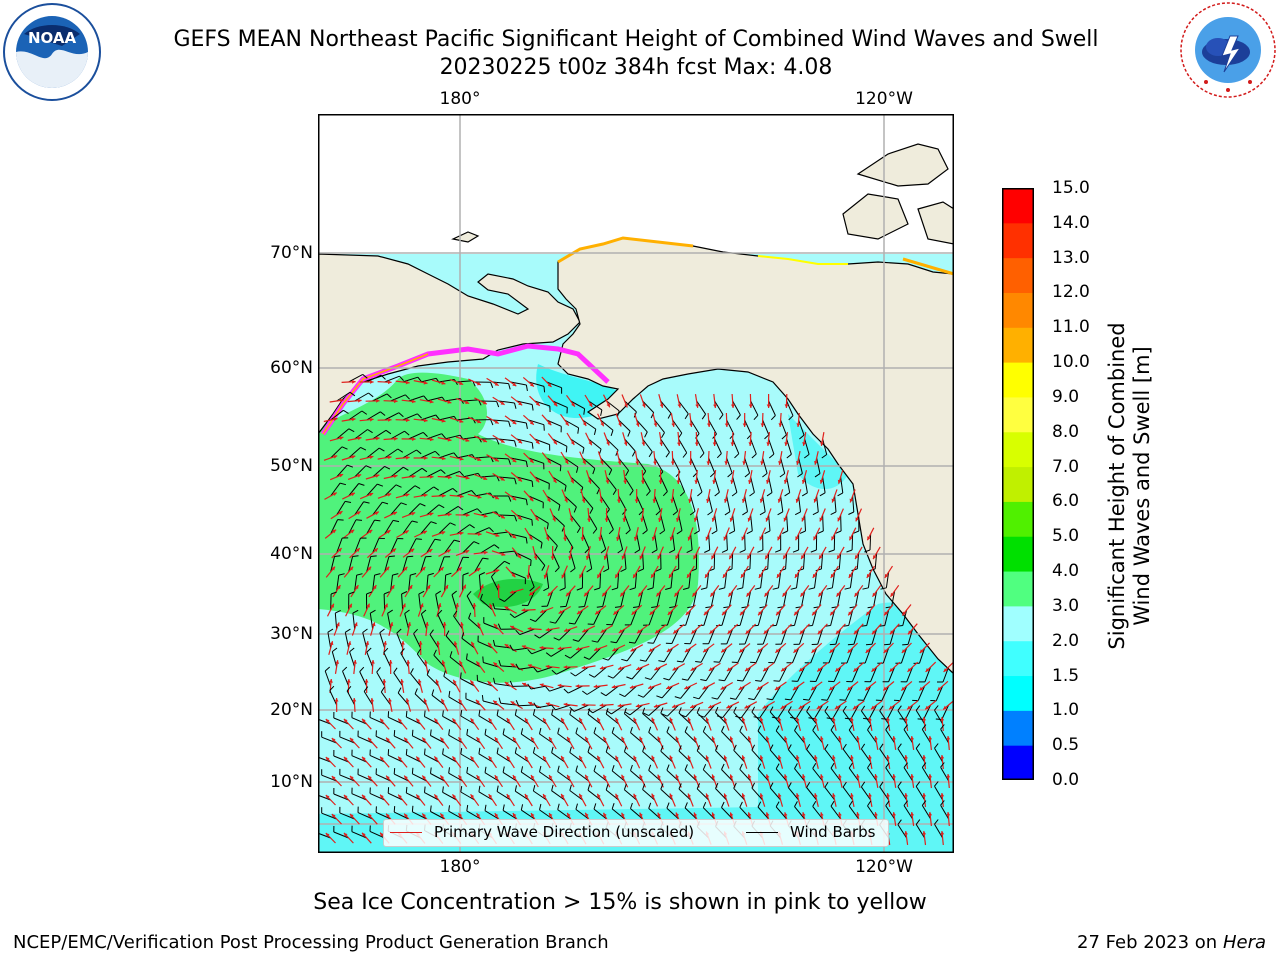  Describe the element at coordinates (1071, 222) in the screenshot. I see `colorbar-tick-label: 14.0` at that location.